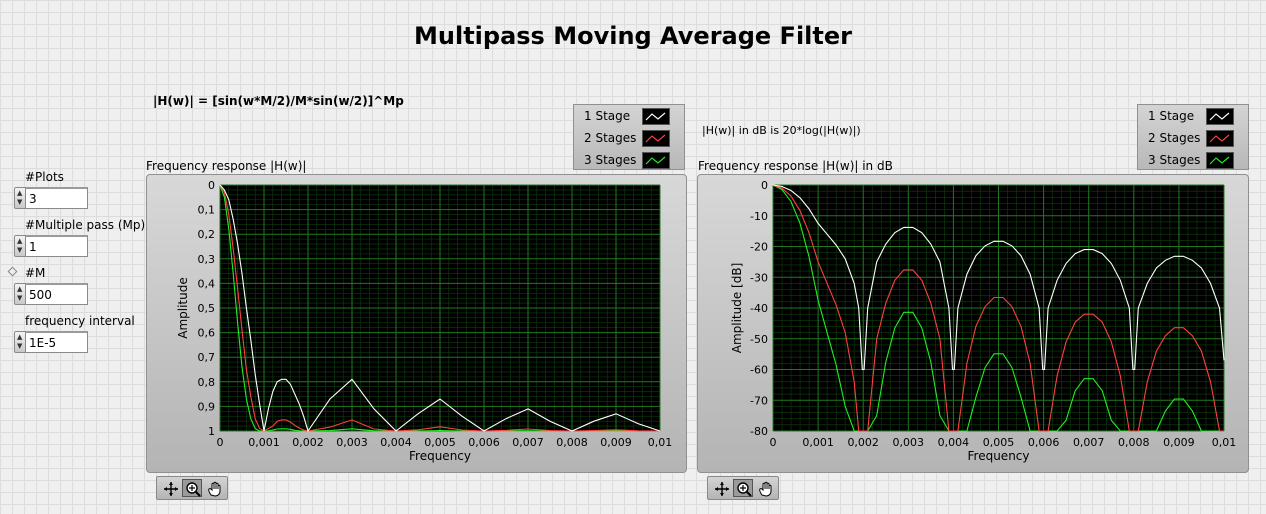  Describe the element at coordinates (759, 216) in the screenshot. I see `chart-right-y-tick-label: -10` at that location.